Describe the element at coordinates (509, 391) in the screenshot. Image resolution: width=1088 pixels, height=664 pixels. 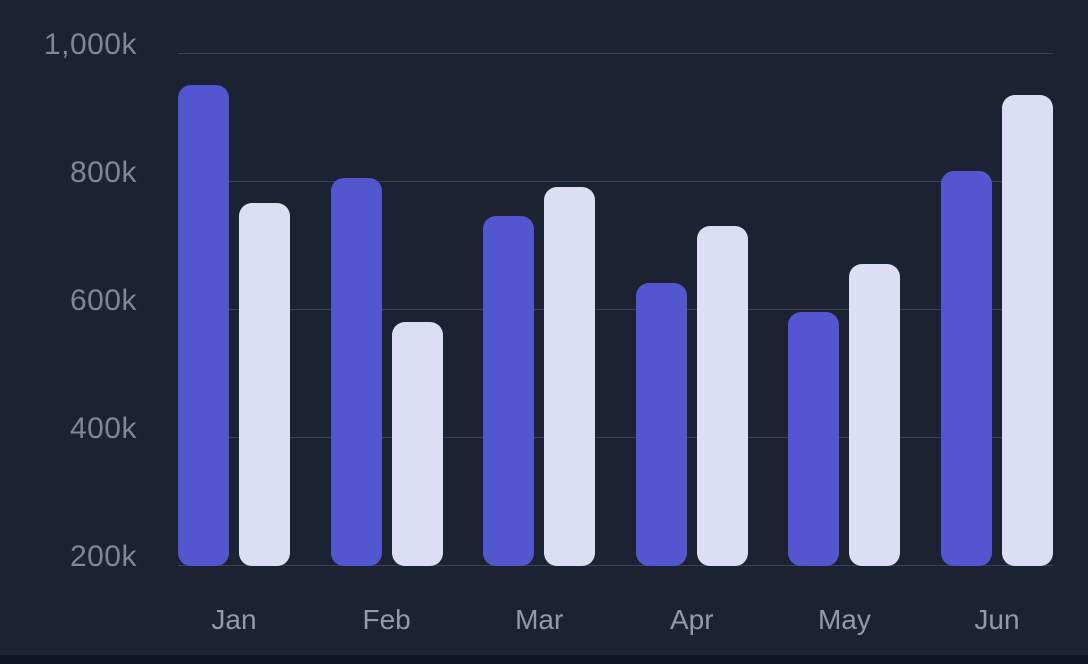
I see `bar-mar-primary` at that location.